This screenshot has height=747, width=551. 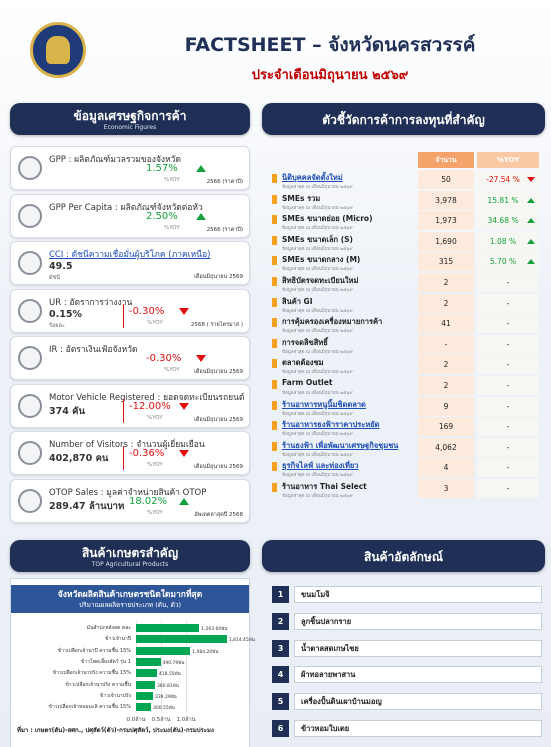 What do you see at coordinates (241, 641) in the screenshot?
I see `value-label: 1,814.45พัน` at bounding box center [241, 641].